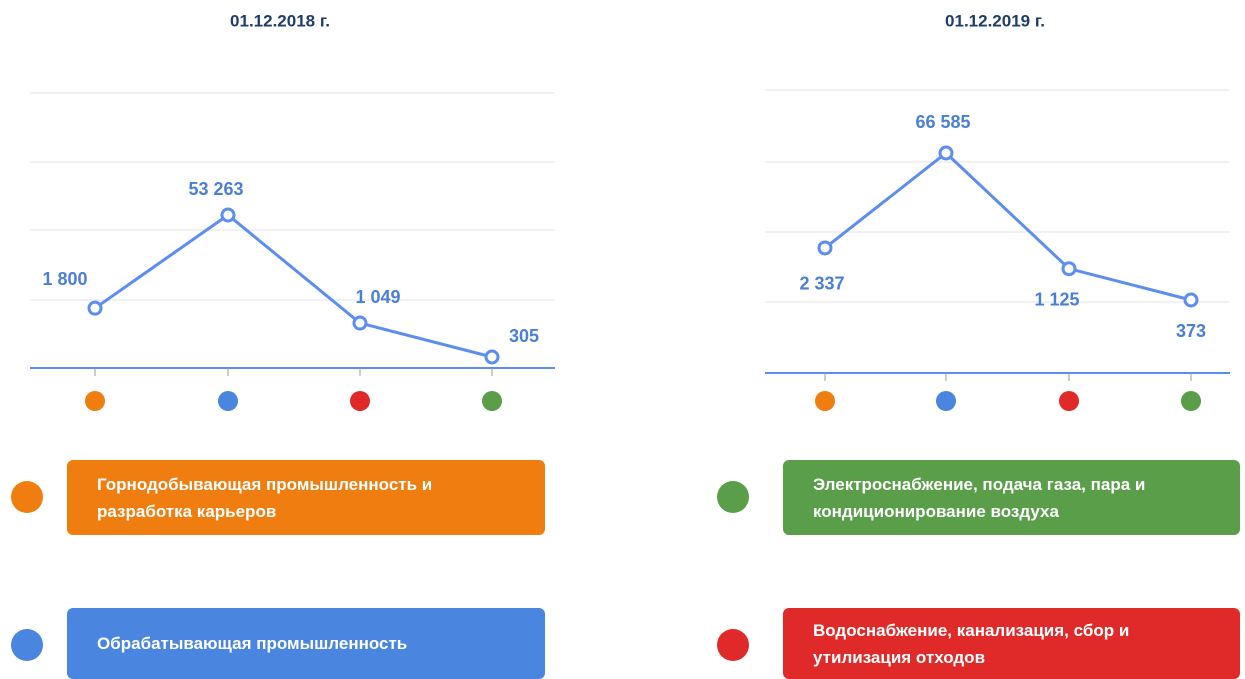 The image size is (1245, 679). What do you see at coordinates (306, 643) in the screenshot?
I see `legend-label: Обрабатывающая промышленность` at bounding box center [306, 643].